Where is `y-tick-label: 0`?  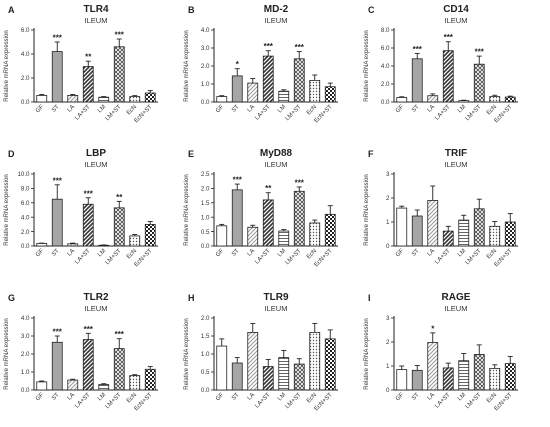 y-tick-label: 0 is located at coordinates (388, 390).